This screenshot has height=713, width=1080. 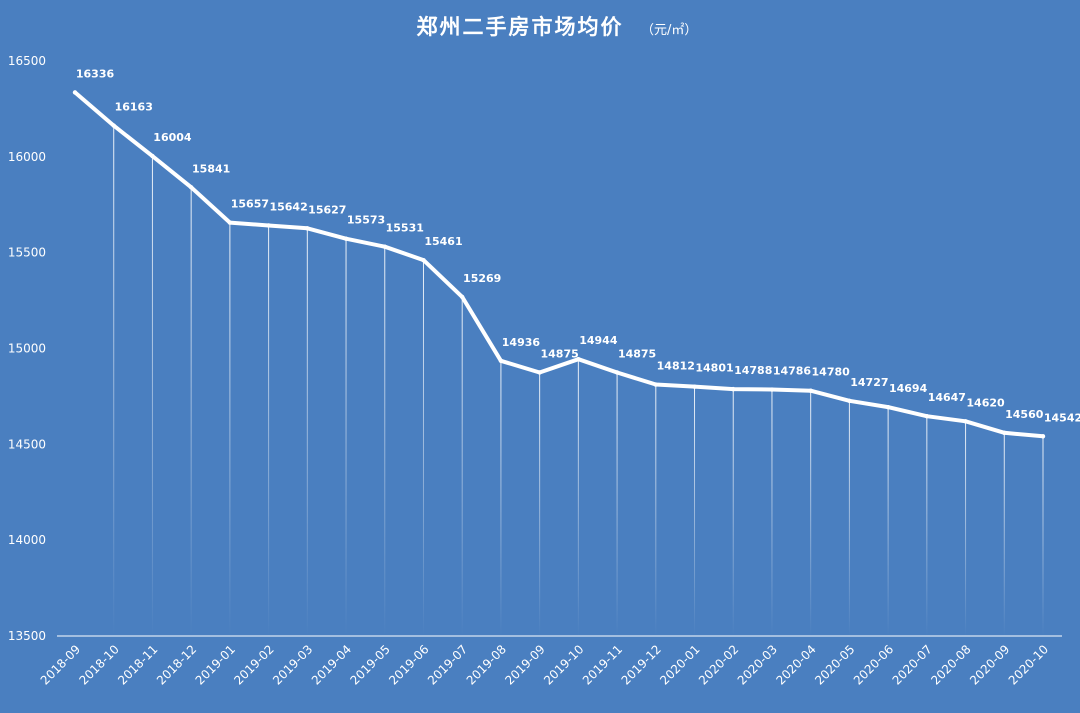 I want to click on data-label: 14647, so click(x=947, y=397).